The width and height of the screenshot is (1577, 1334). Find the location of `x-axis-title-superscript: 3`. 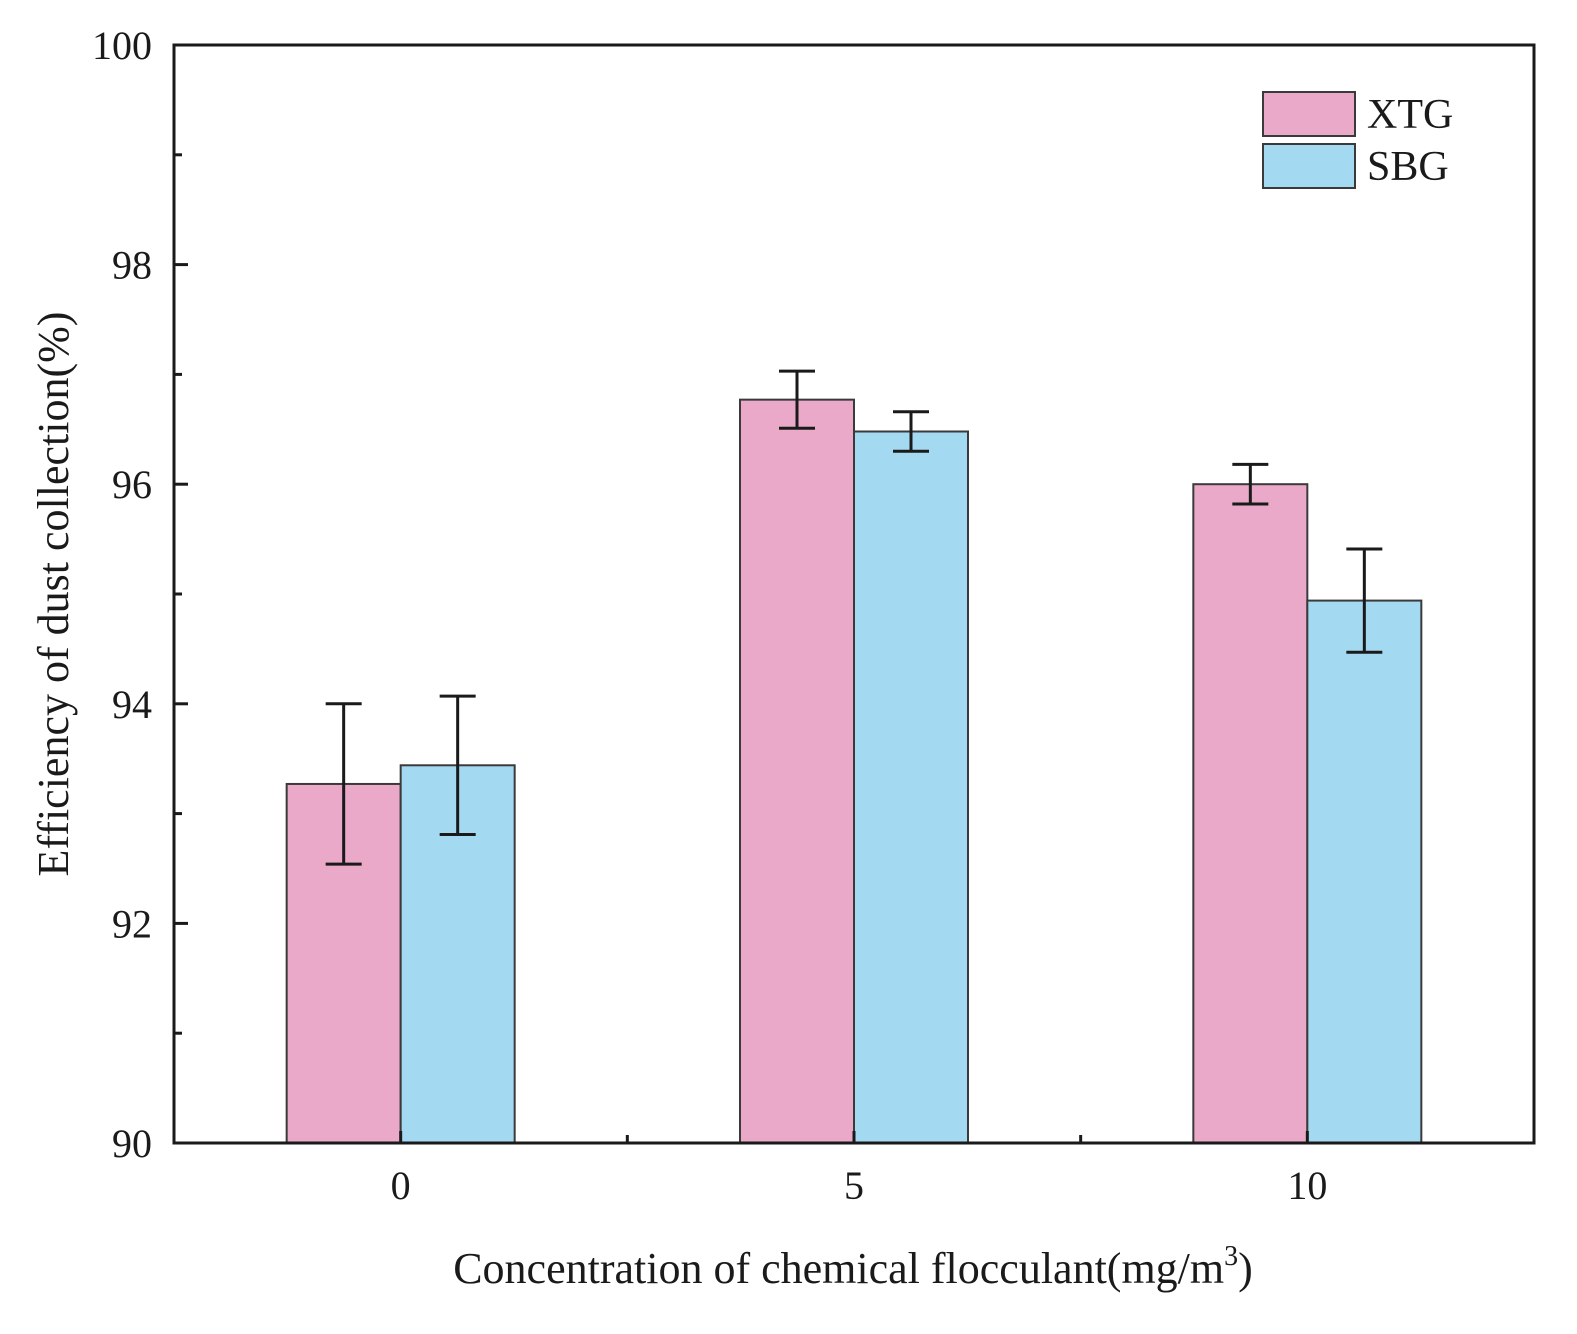

x-axis-title-superscript: 3 is located at coordinates (1231, 1256).